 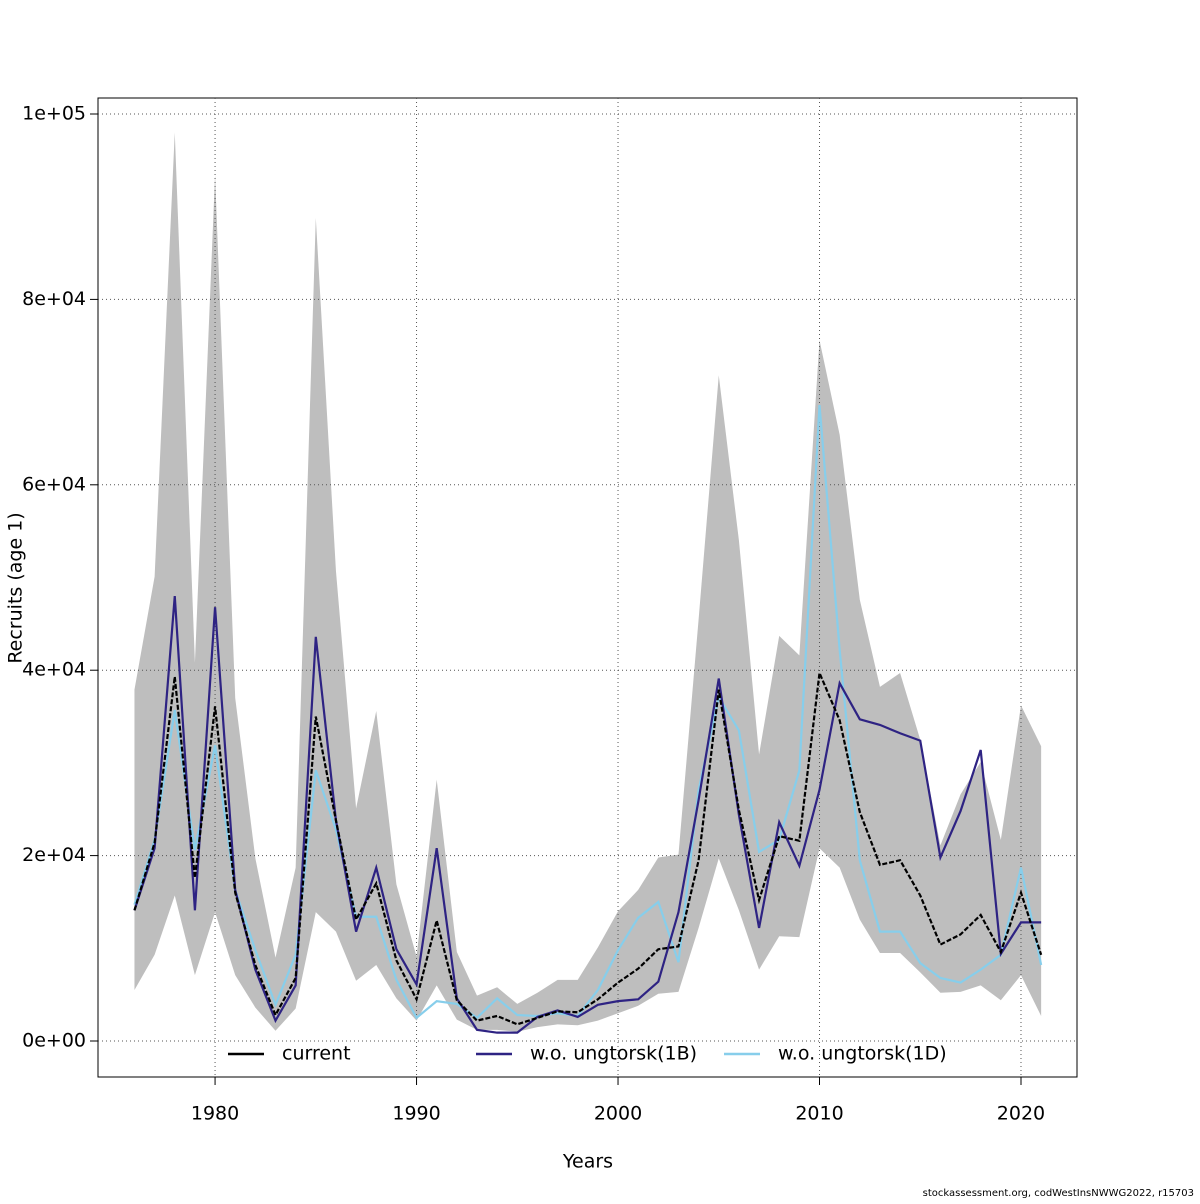 What do you see at coordinates (1021, 1114) in the screenshot?
I see `x-tick-label: 2020` at bounding box center [1021, 1114].